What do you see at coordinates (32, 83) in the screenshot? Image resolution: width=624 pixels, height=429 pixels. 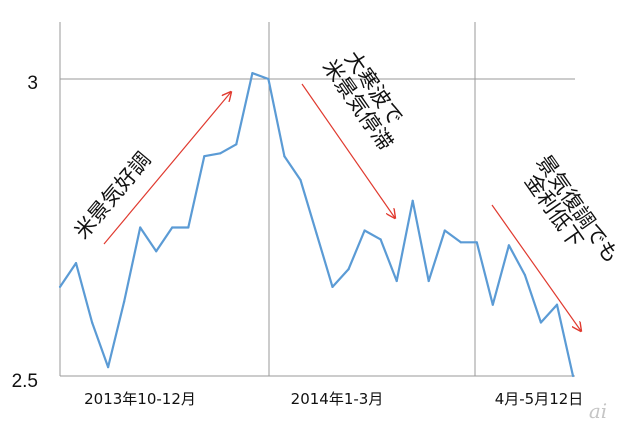 I see `y-tick-label: 3` at bounding box center [32, 83].